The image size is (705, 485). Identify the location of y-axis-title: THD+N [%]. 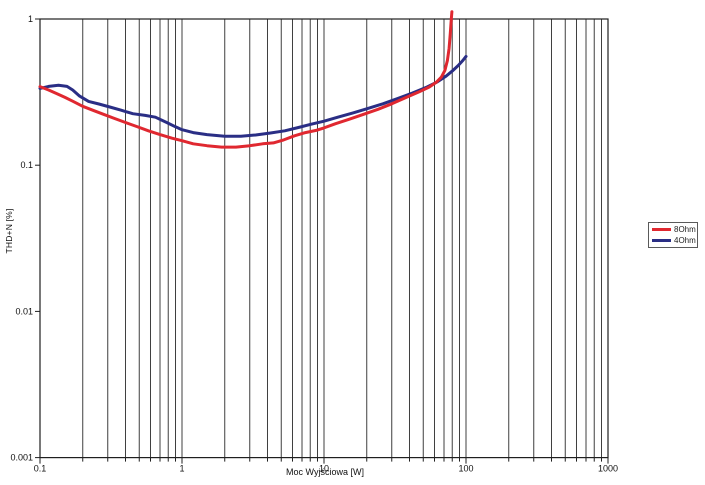
(9, 231).